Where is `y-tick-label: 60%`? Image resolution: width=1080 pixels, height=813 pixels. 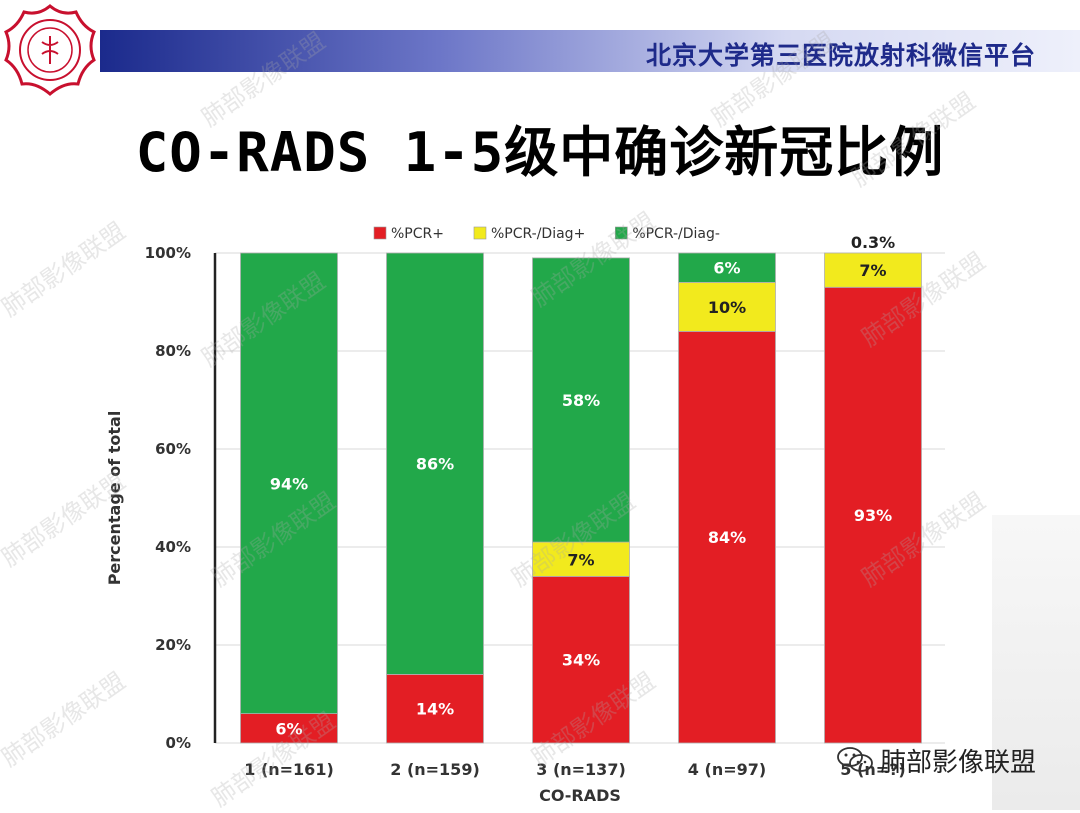 y-tick-label: 60% is located at coordinates (173, 449).